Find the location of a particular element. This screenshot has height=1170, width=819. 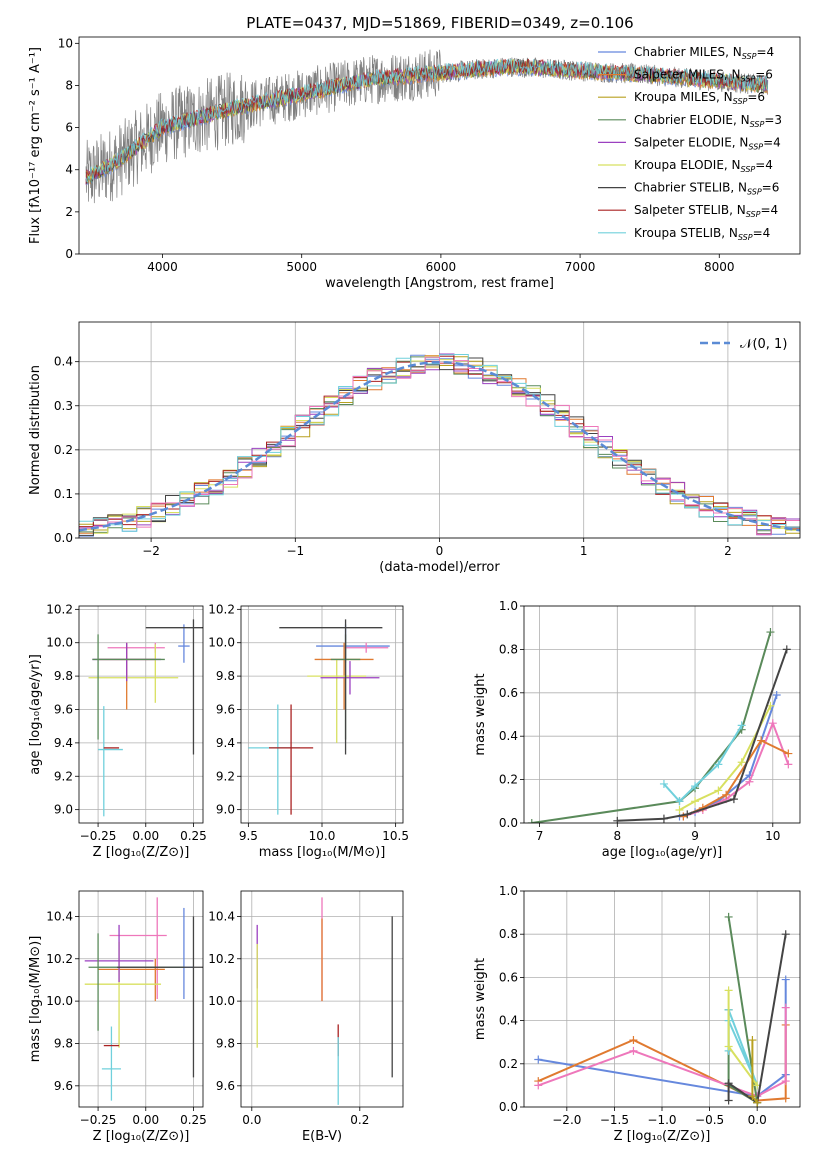

x-tick-label: −1.0 is located at coordinates (661, 1120).